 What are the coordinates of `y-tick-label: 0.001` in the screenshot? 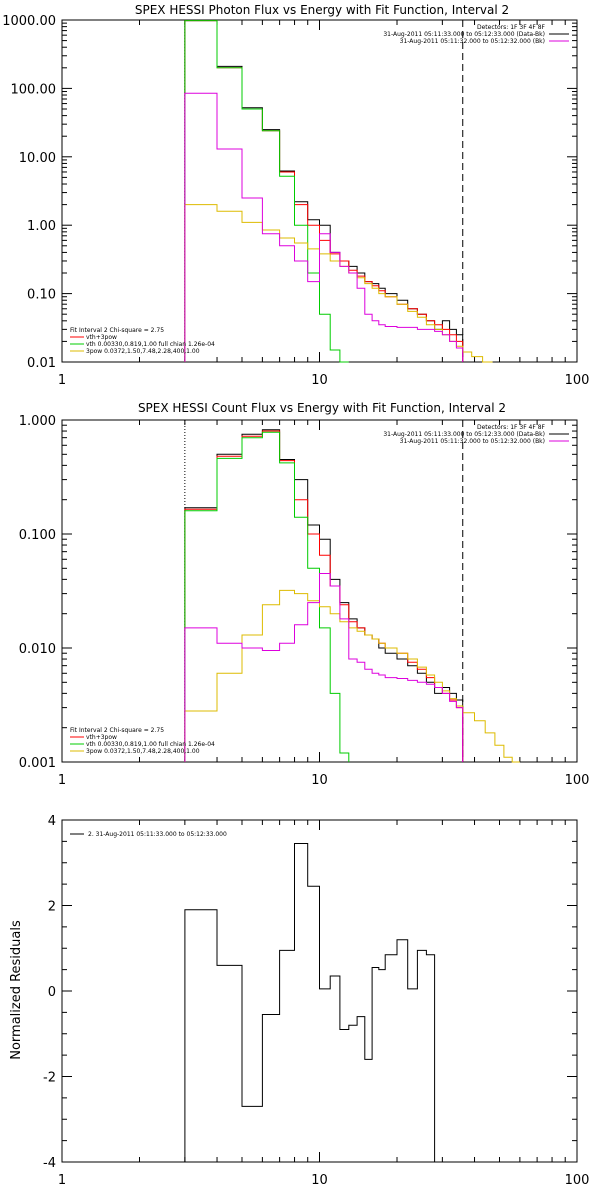 It's located at (37, 763).